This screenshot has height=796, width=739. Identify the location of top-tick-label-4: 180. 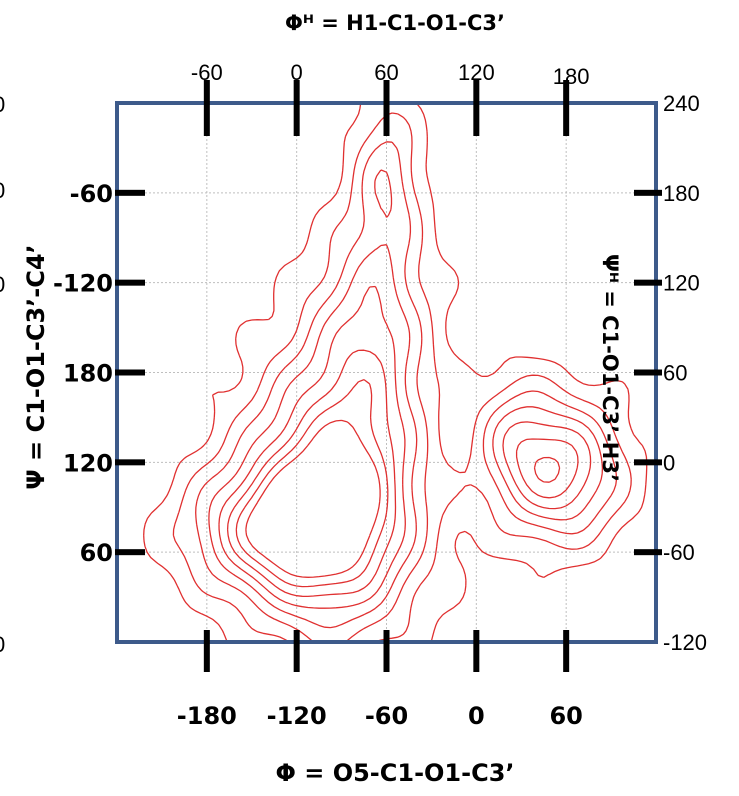
(571, 76).